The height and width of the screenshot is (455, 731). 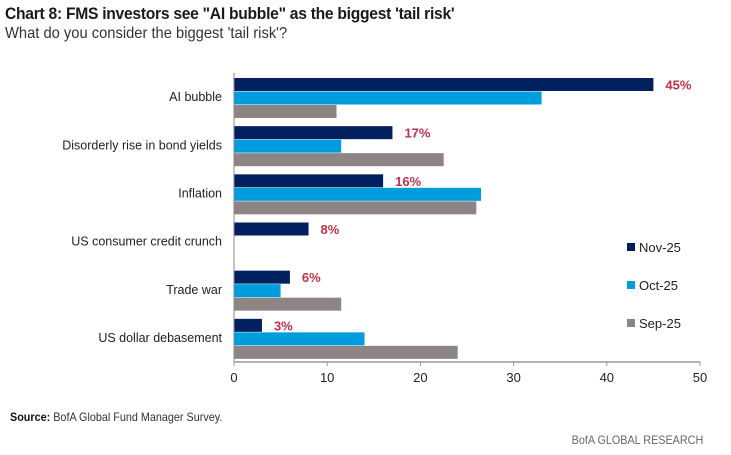 I want to click on data-label: 16%, so click(x=408, y=181).